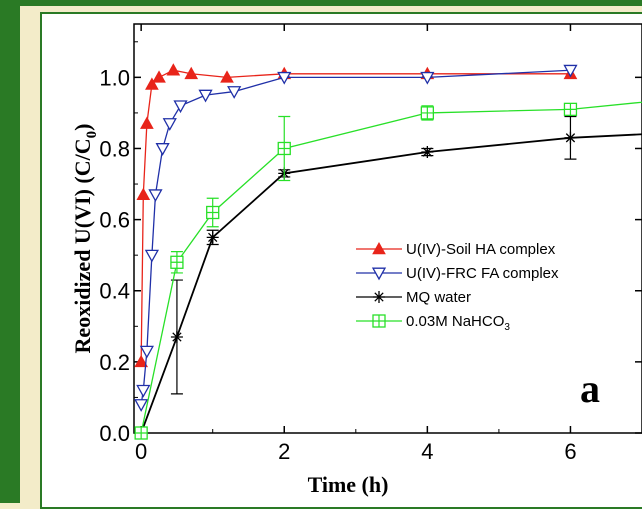  I want to click on legend-label-text: 0.03M NaHCO, so click(455, 321).